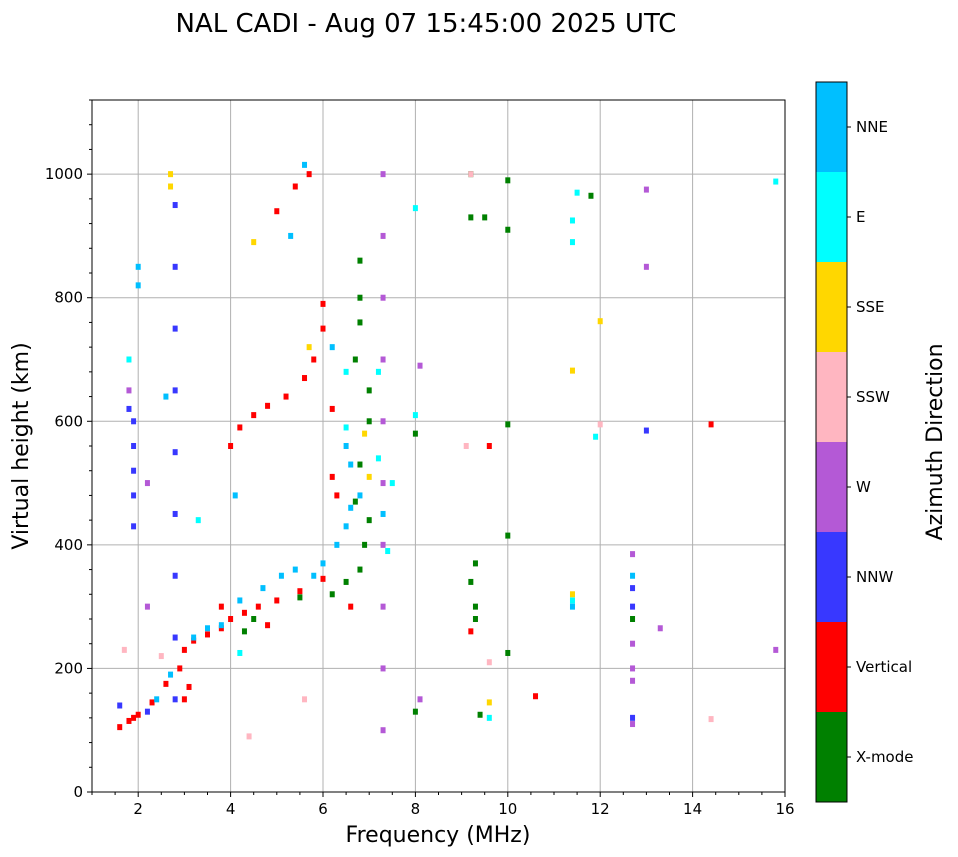 The image size is (958, 857). Describe the element at coordinates (831, 217) in the screenshot. I see `colorbar-segment-e` at that location.